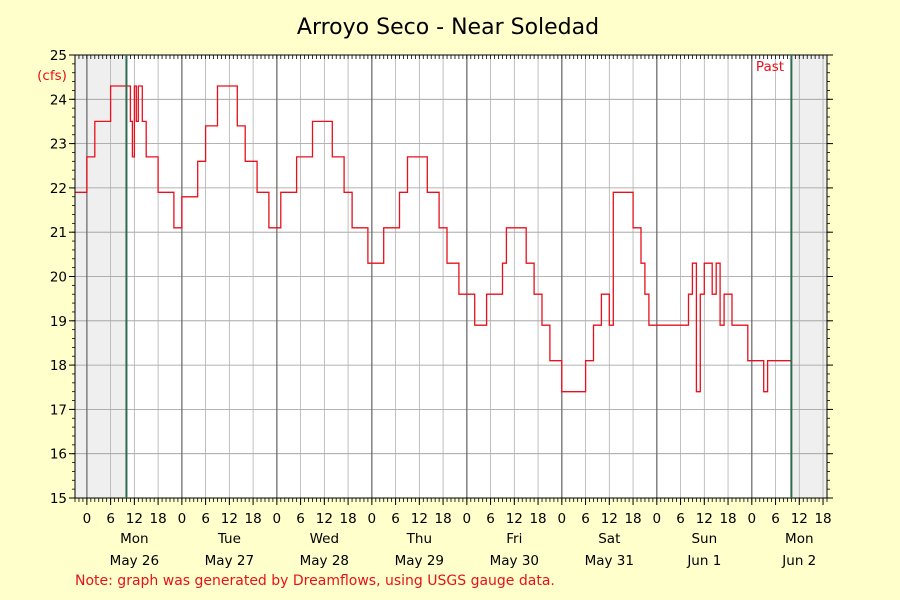 This screenshot has width=900, height=600. I want to click on day-weekday-label: Thu, so click(419, 539).